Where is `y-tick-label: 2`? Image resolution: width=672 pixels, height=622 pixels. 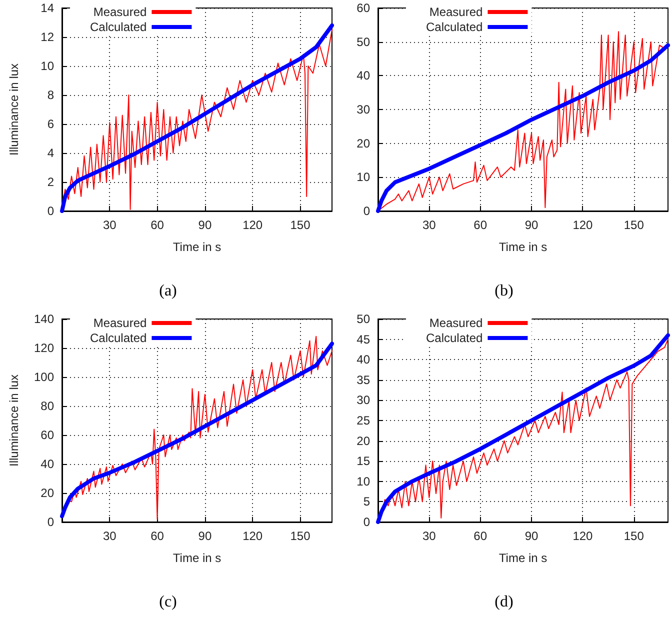
y-tick-label: 2 is located at coordinates (50, 182).